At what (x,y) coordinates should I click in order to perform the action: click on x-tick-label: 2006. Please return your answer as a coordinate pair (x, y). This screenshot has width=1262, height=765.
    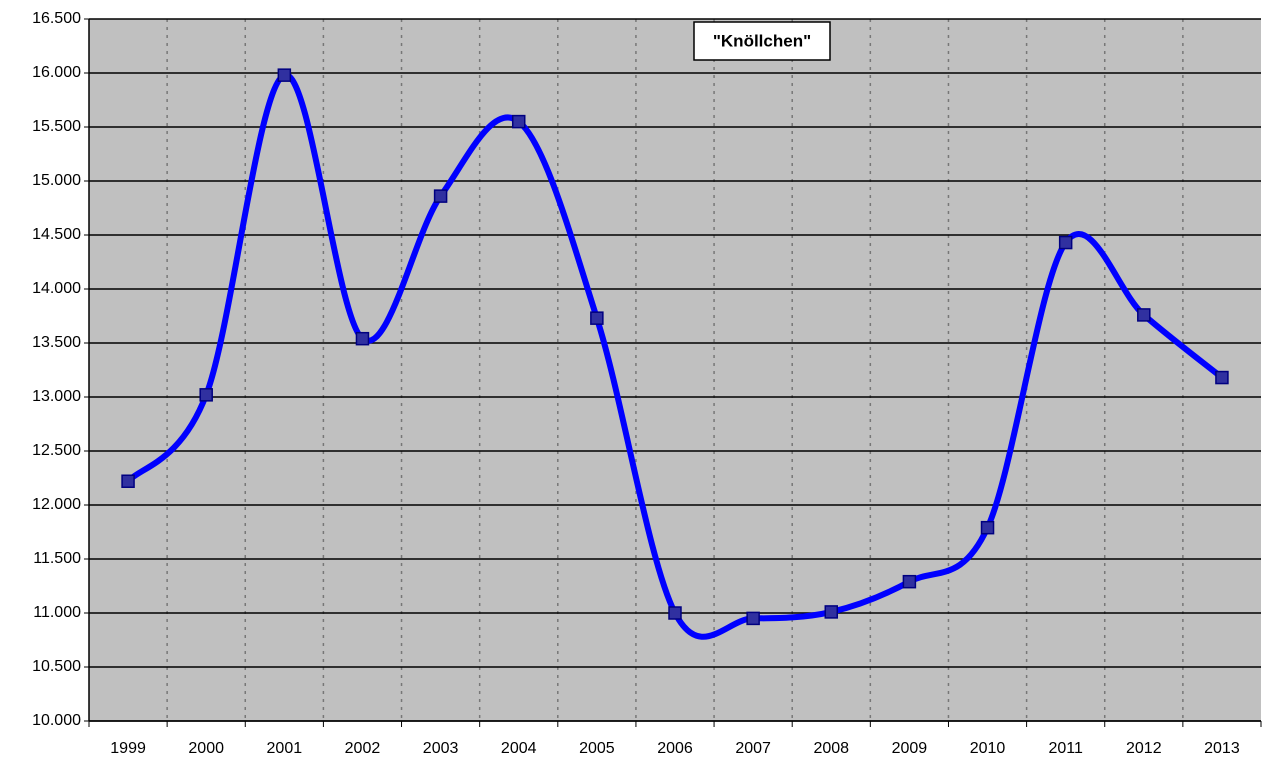
    Looking at the image, I should click on (675, 748).